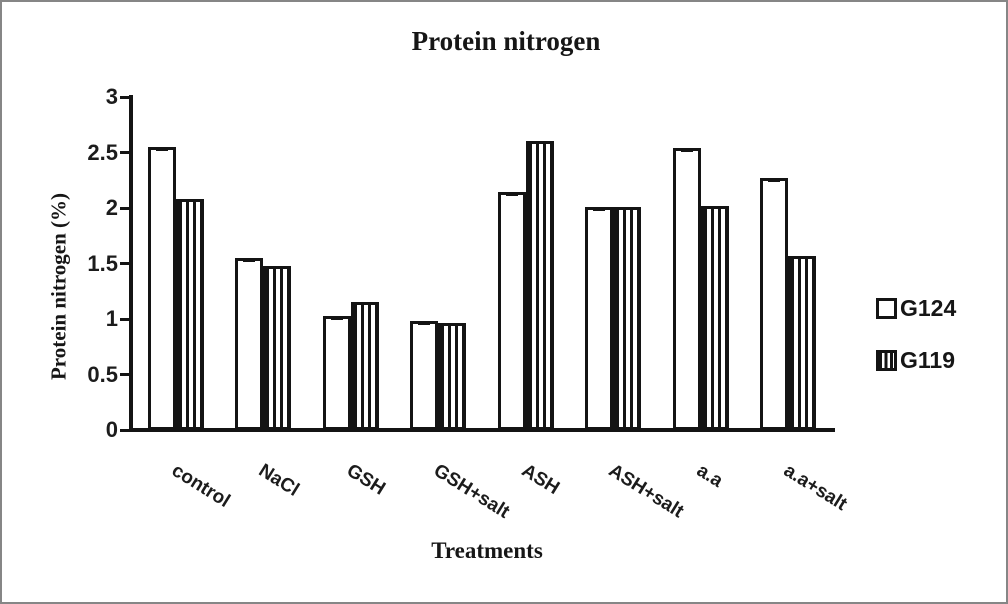 Image resolution: width=1008 pixels, height=604 pixels. I want to click on x-tick-label-ASH: ASH, so click(540, 480).